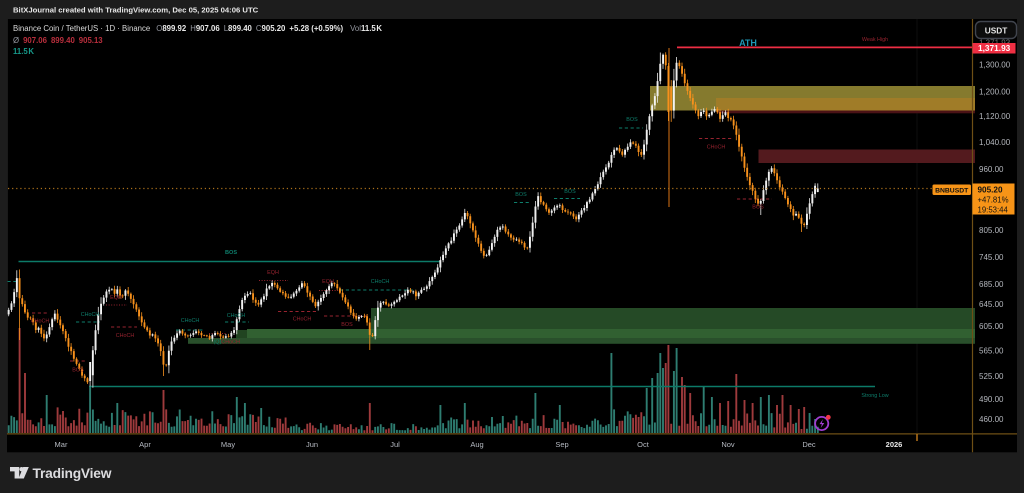 The image size is (1024, 493). I want to click on svg-text: 805.00, so click(991, 230).